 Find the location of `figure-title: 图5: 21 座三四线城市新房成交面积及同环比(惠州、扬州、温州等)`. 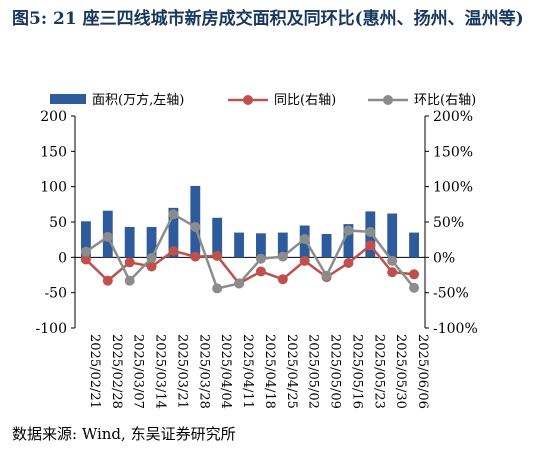

figure-title: 图5: 21 座三四线城市新房成交面积及同环比(惠州、扬州、温州等) is located at coordinates (268, 19).